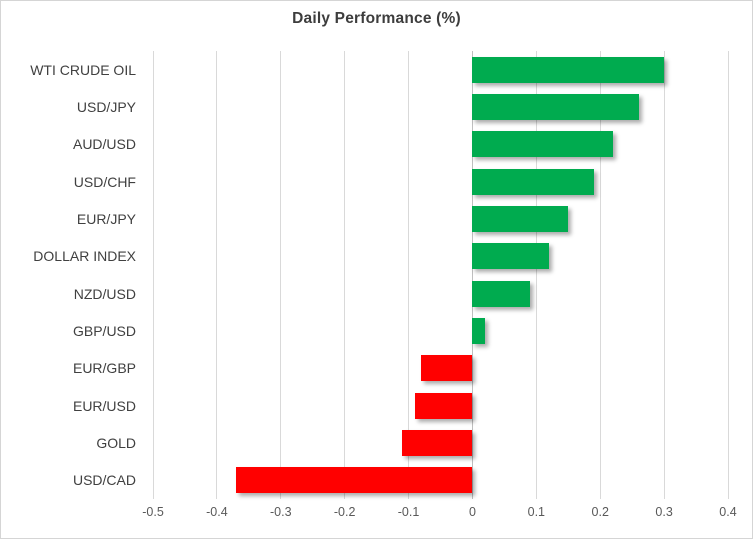  What do you see at coordinates (501, 293) in the screenshot?
I see `bar-nzd-usd` at bounding box center [501, 293].